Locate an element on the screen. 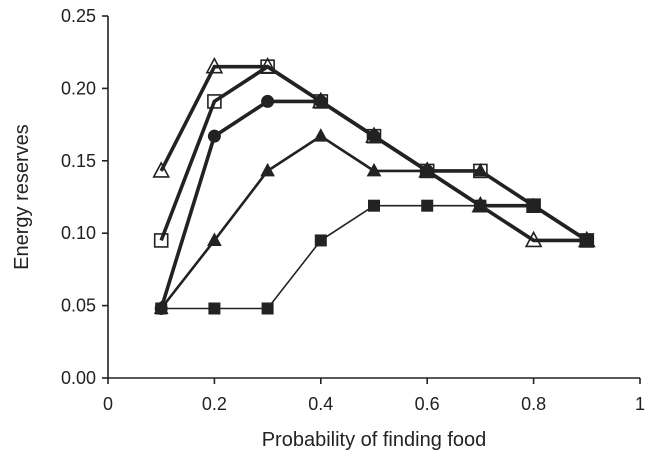 This screenshot has height=457, width=647. x-axis-title: Probability of finding food is located at coordinates (374, 440).